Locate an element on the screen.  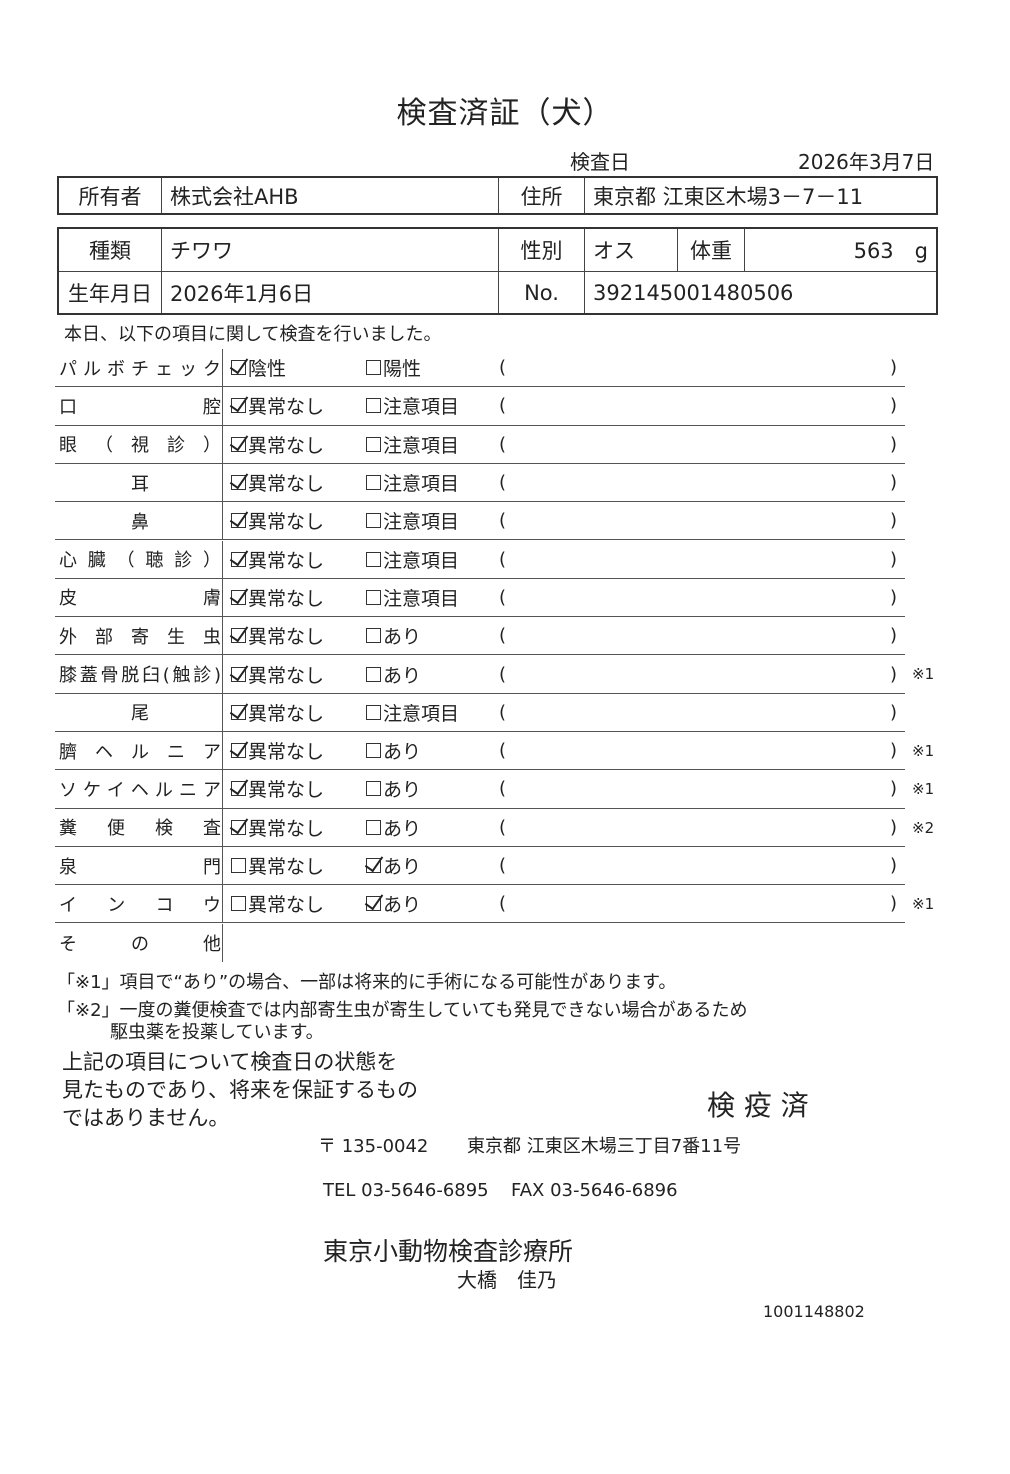
item-label: 眼（視診） is located at coordinates (140, 444).